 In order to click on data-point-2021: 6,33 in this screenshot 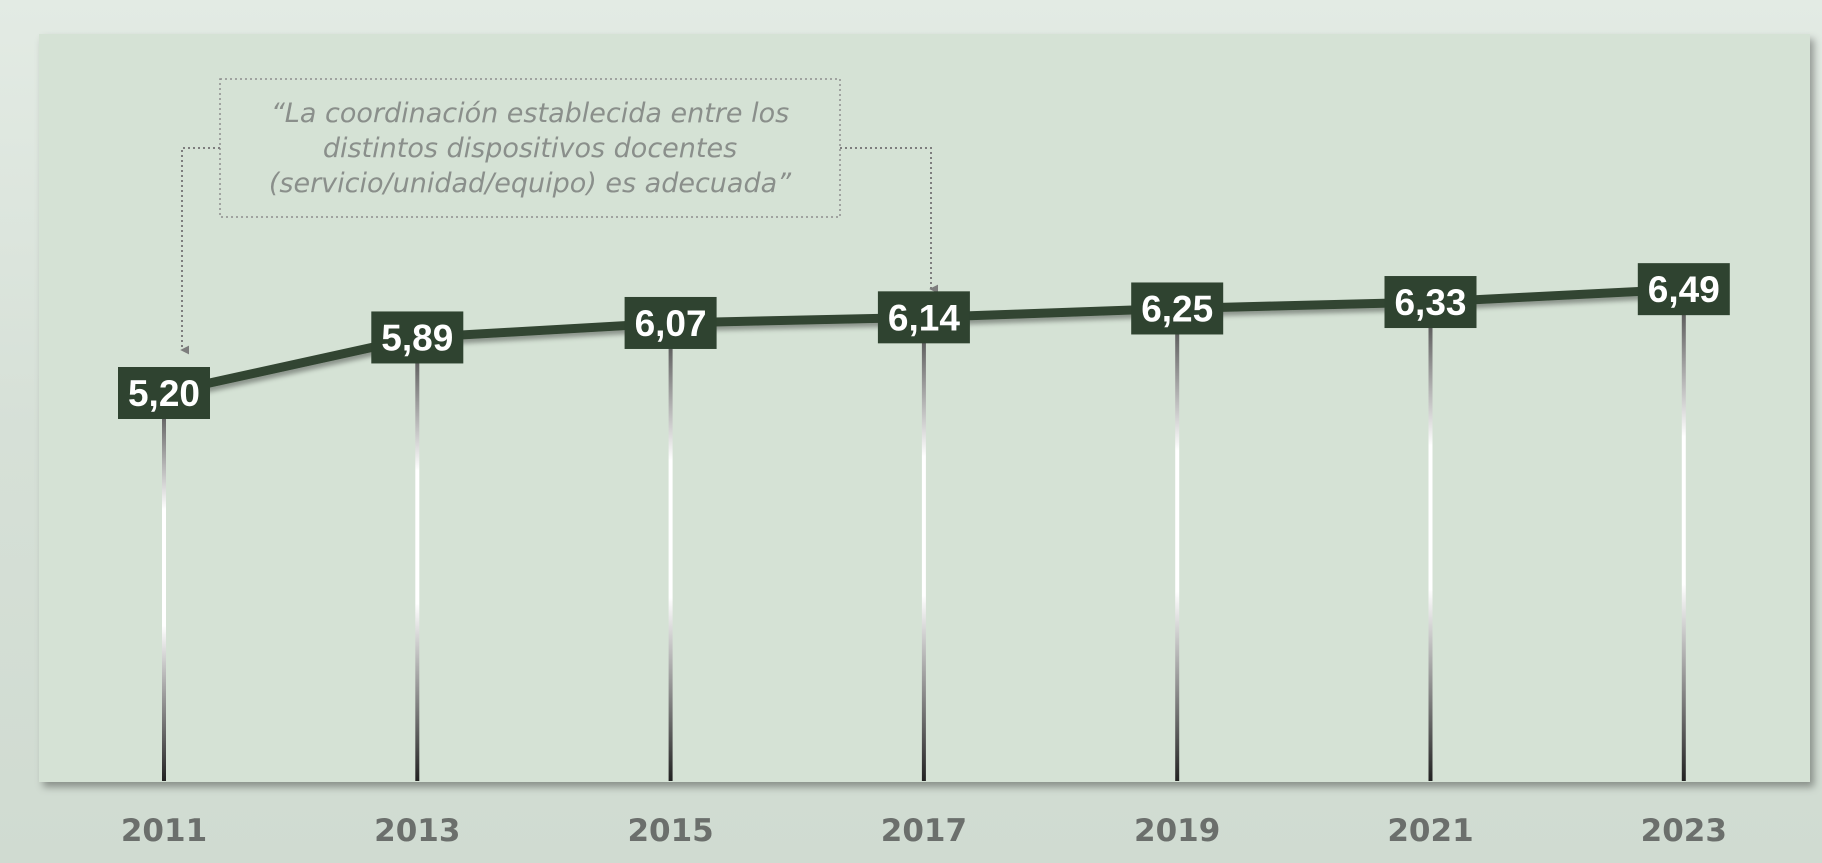, I will do `click(1430, 302)`.